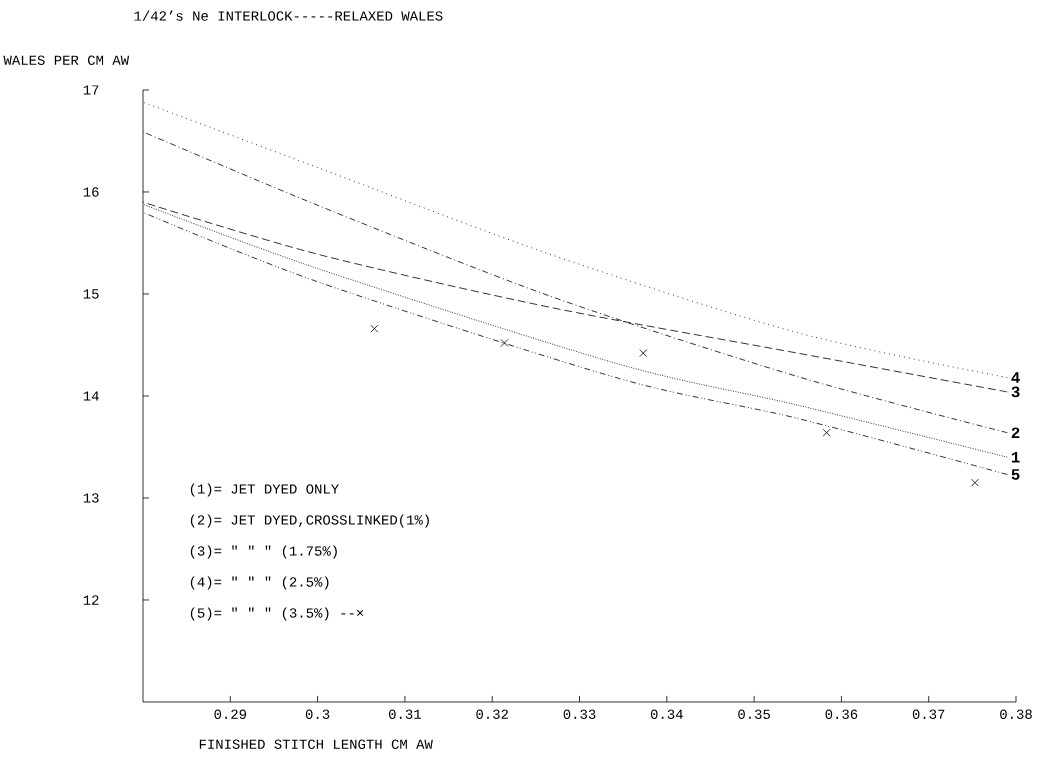 Image resolution: width=1056 pixels, height=764 pixels. What do you see at coordinates (1015, 377) in the screenshot?
I see `series-label: 4` at bounding box center [1015, 377].